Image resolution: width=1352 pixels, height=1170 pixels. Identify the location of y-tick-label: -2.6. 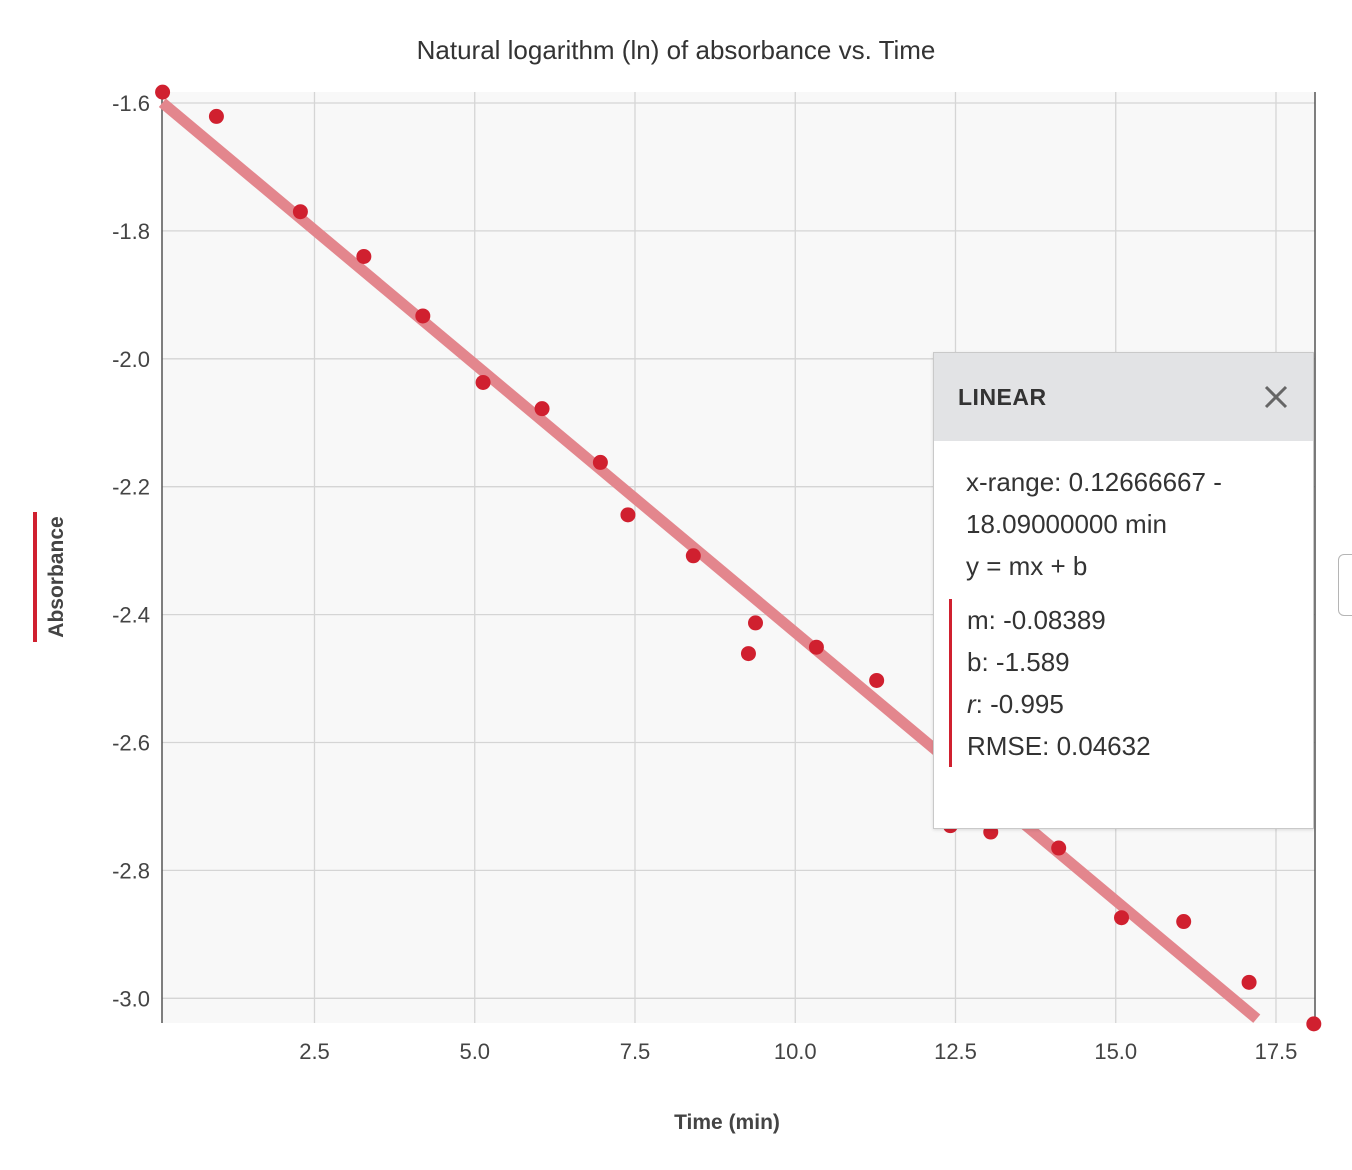
(131, 743).